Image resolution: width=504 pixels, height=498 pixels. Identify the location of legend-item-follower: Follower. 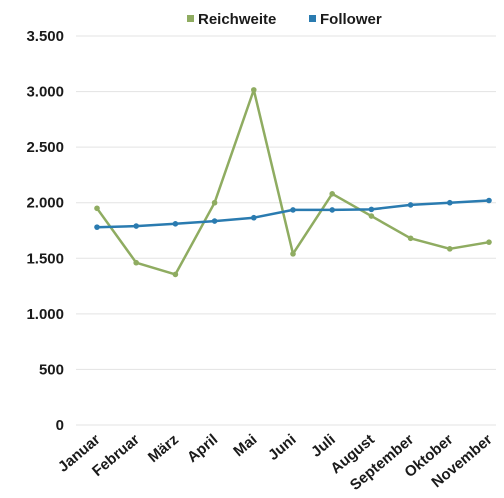
(345, 19).